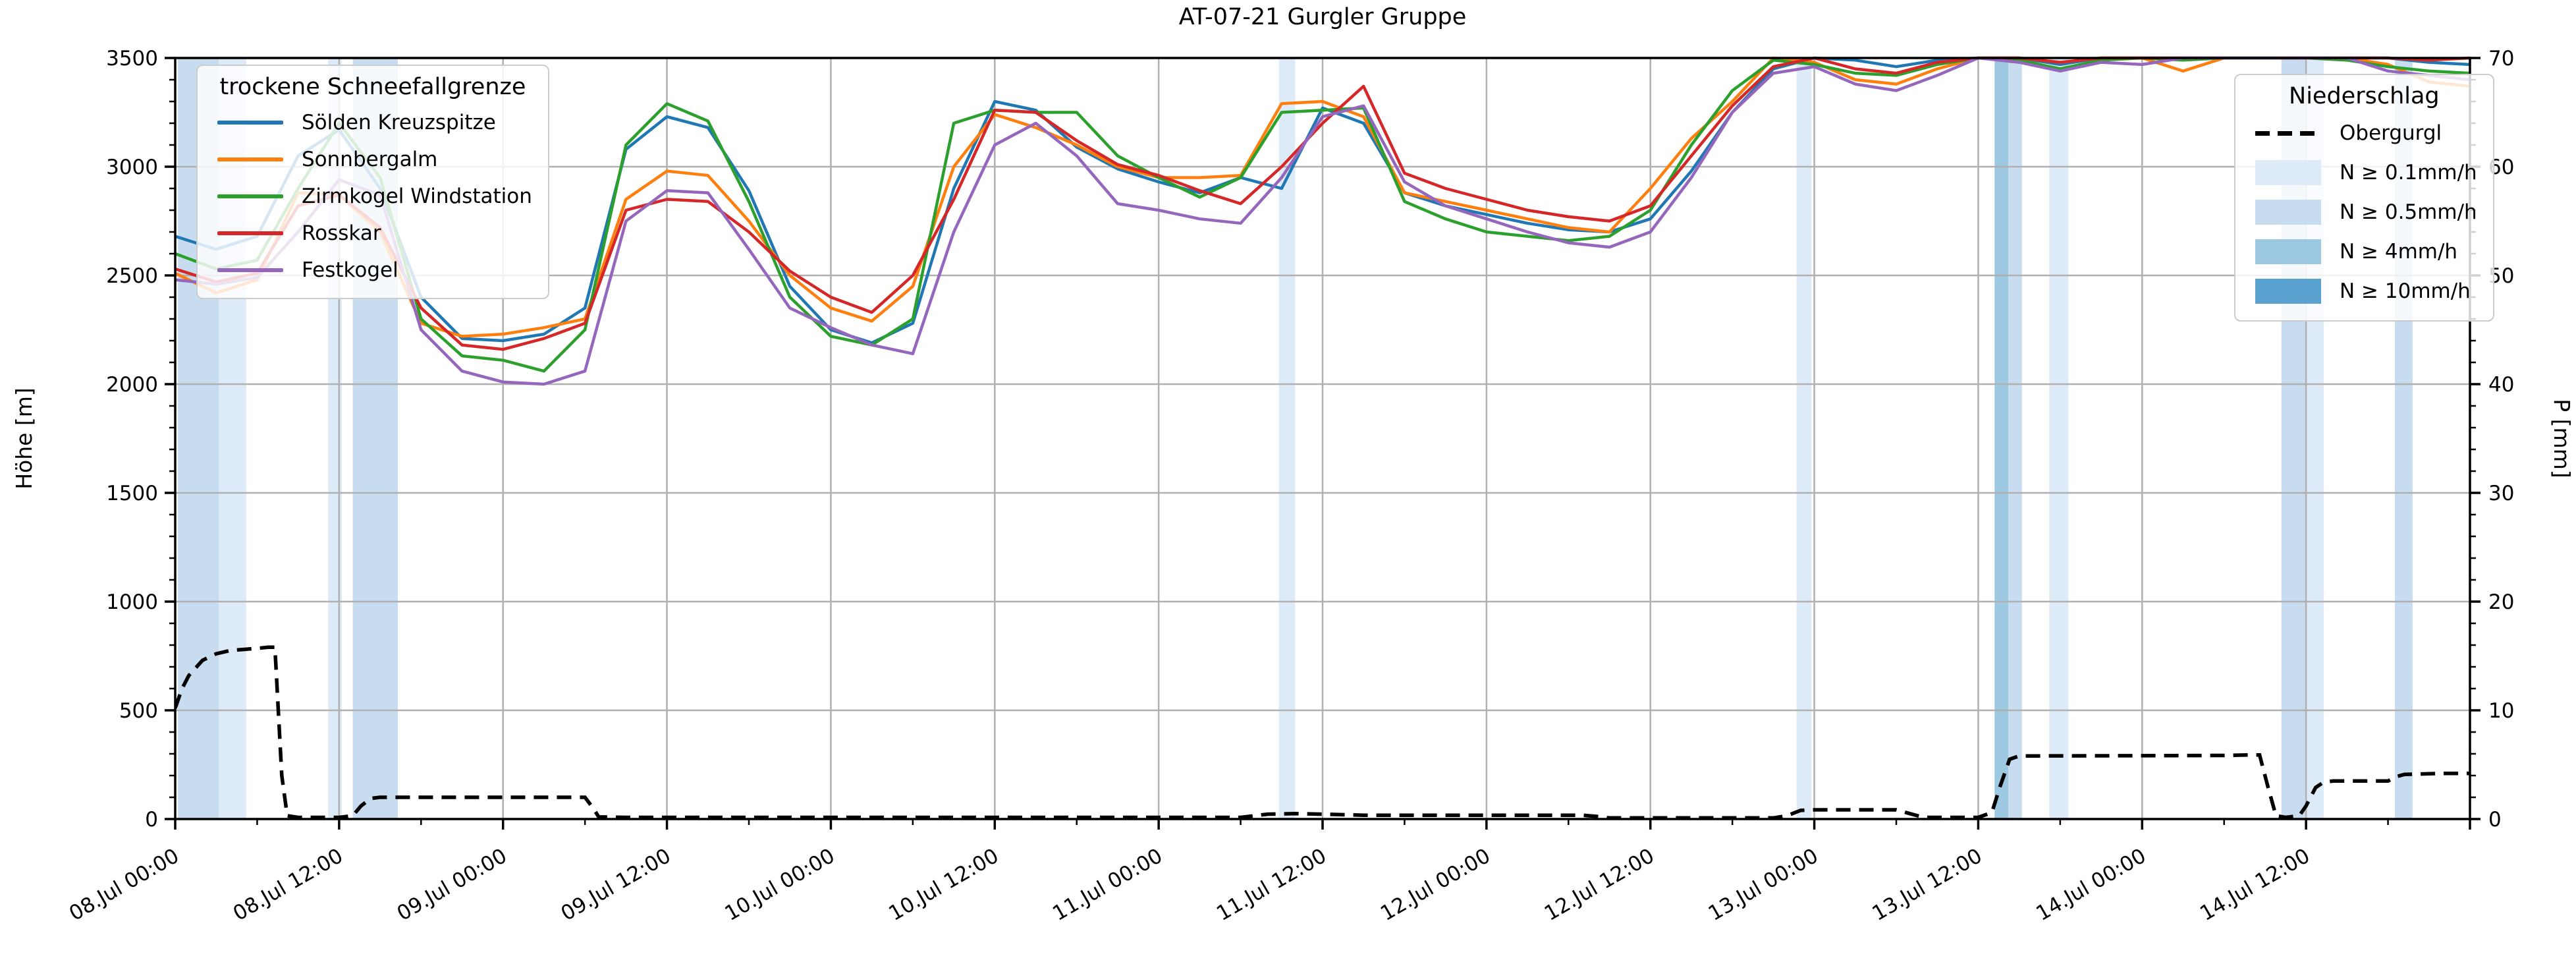  I want to click on x-tick-label: 11.Jul 12:00, so click(1271, 885).